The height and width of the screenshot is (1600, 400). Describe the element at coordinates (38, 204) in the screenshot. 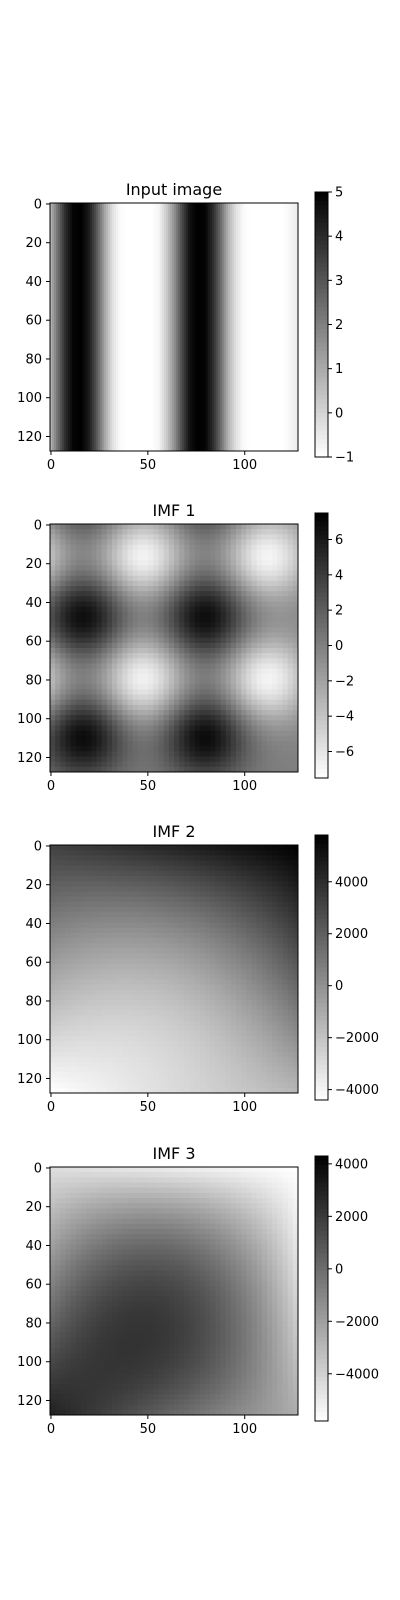

I see `y-tick-label: 0` at that location.